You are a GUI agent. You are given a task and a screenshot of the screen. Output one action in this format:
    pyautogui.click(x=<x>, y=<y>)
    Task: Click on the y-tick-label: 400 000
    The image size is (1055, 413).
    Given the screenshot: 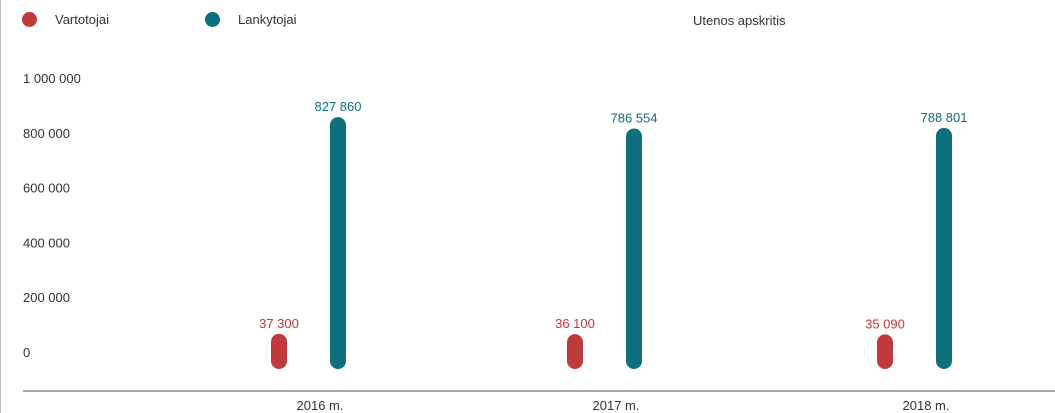 What is the action you would take?
    pyautogui.click(x=46, y=242)
    